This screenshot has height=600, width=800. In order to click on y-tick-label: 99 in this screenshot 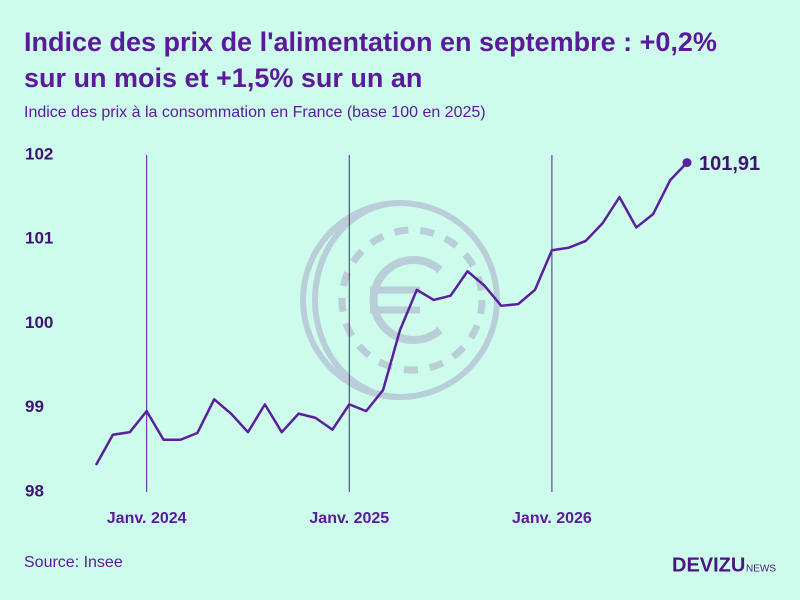, I will do `click(34, 406)`.